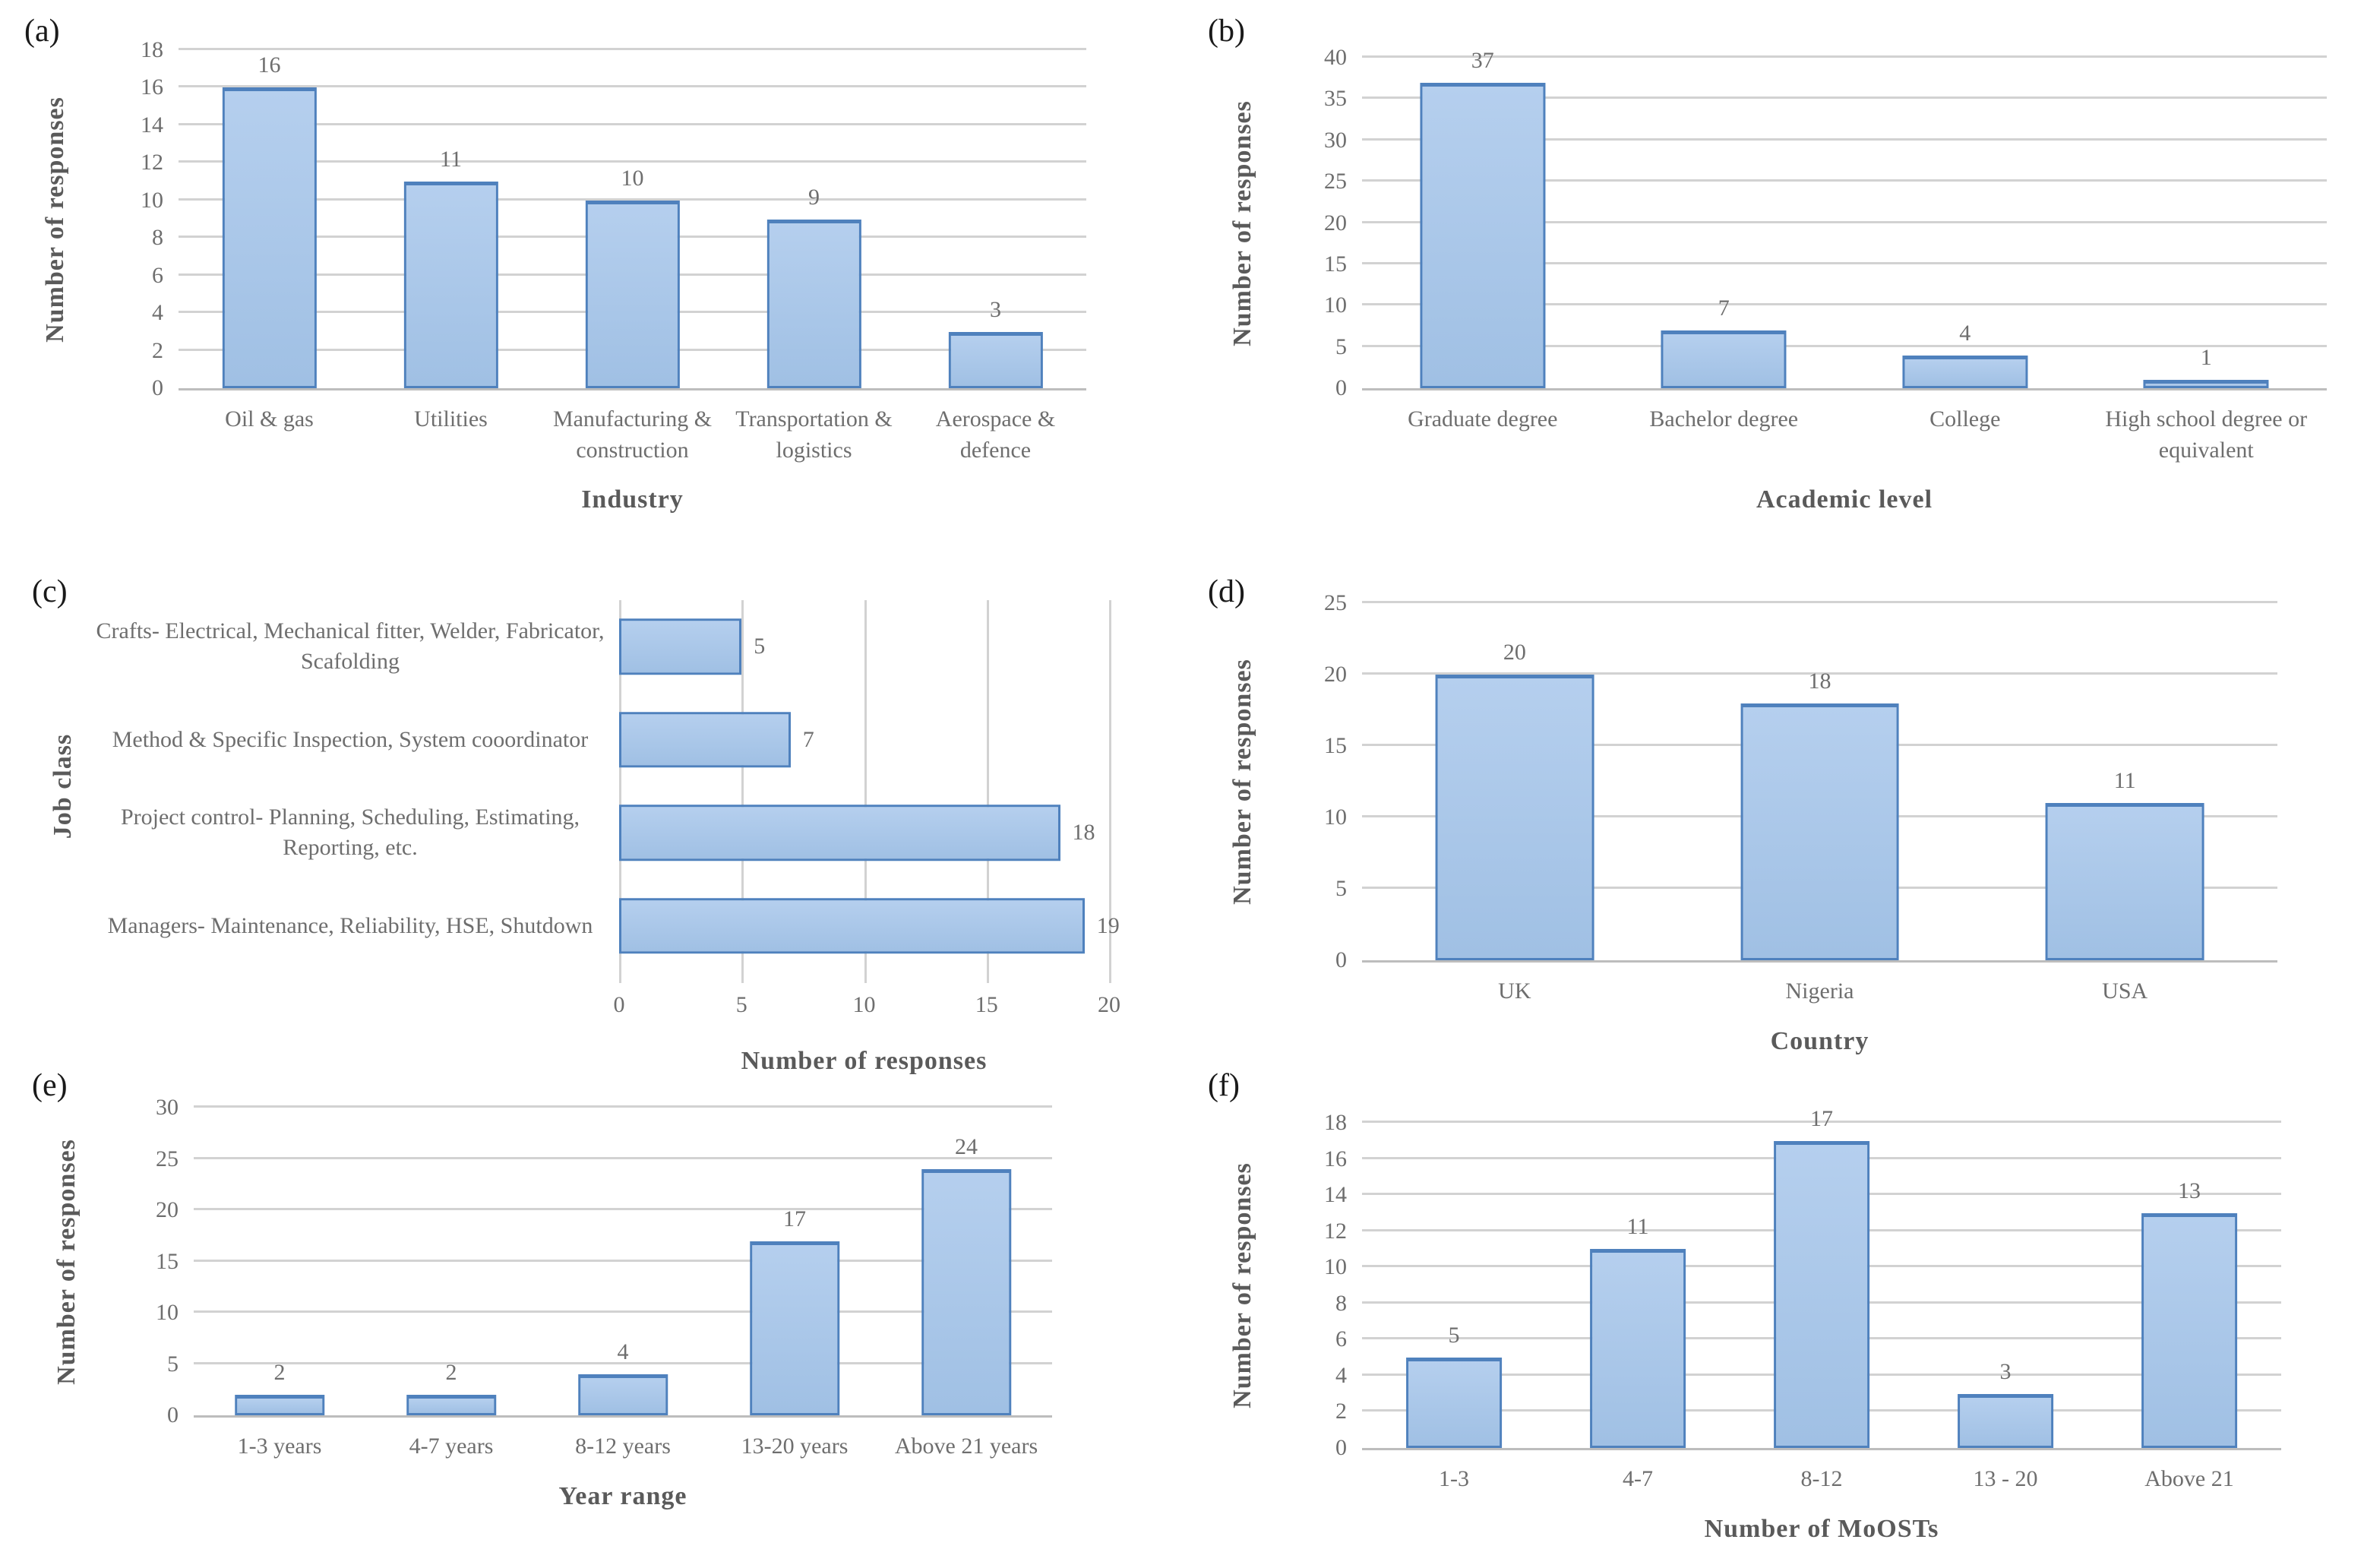 This screenshot has height=1568, width=2364. Describe the element at coordinates (1483, 219) in the screenshot. I see `bar-slot: 37` at that location.